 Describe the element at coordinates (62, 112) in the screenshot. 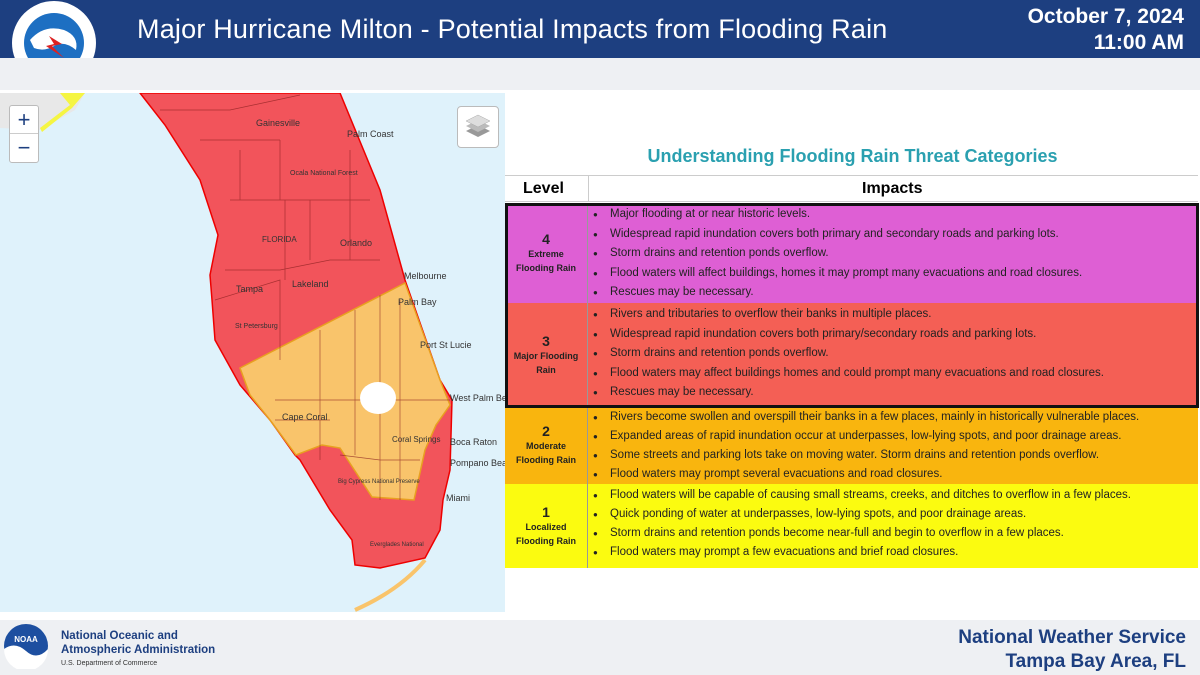

I see `level1-coast-strip` at that location.